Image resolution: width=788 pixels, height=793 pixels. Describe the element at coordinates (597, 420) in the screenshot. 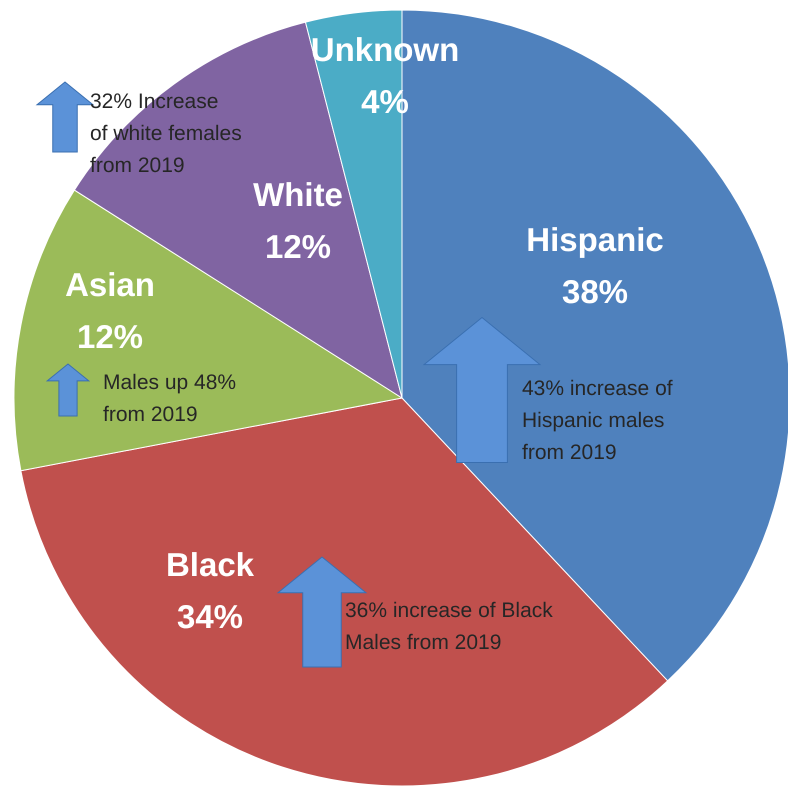

I see `text: 43% increase of Hispanic males from 2019` at that location.